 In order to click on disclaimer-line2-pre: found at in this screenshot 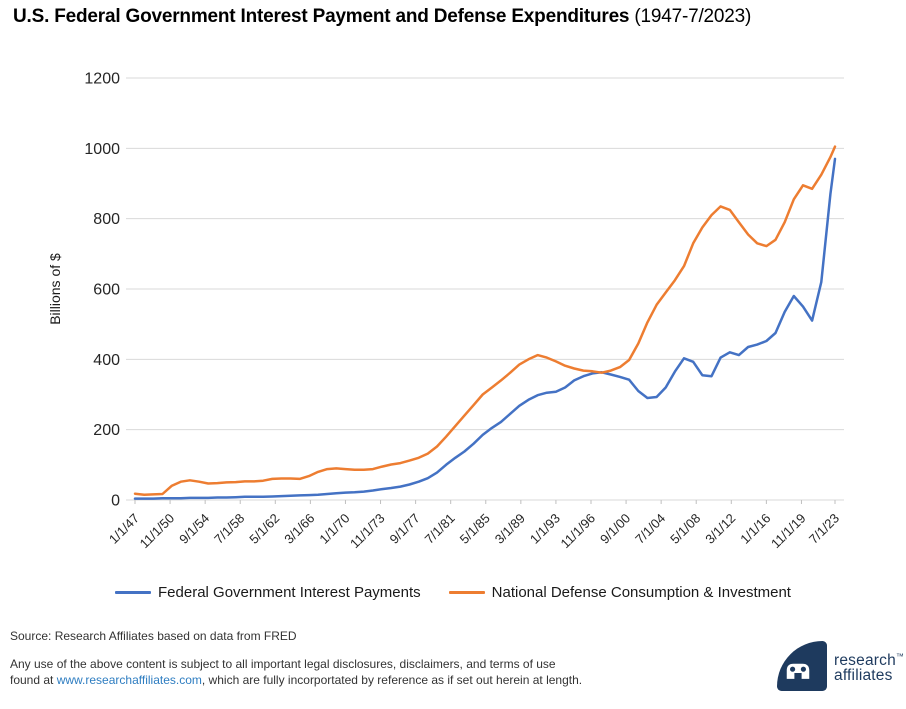, I will do `click(33, 680)`.